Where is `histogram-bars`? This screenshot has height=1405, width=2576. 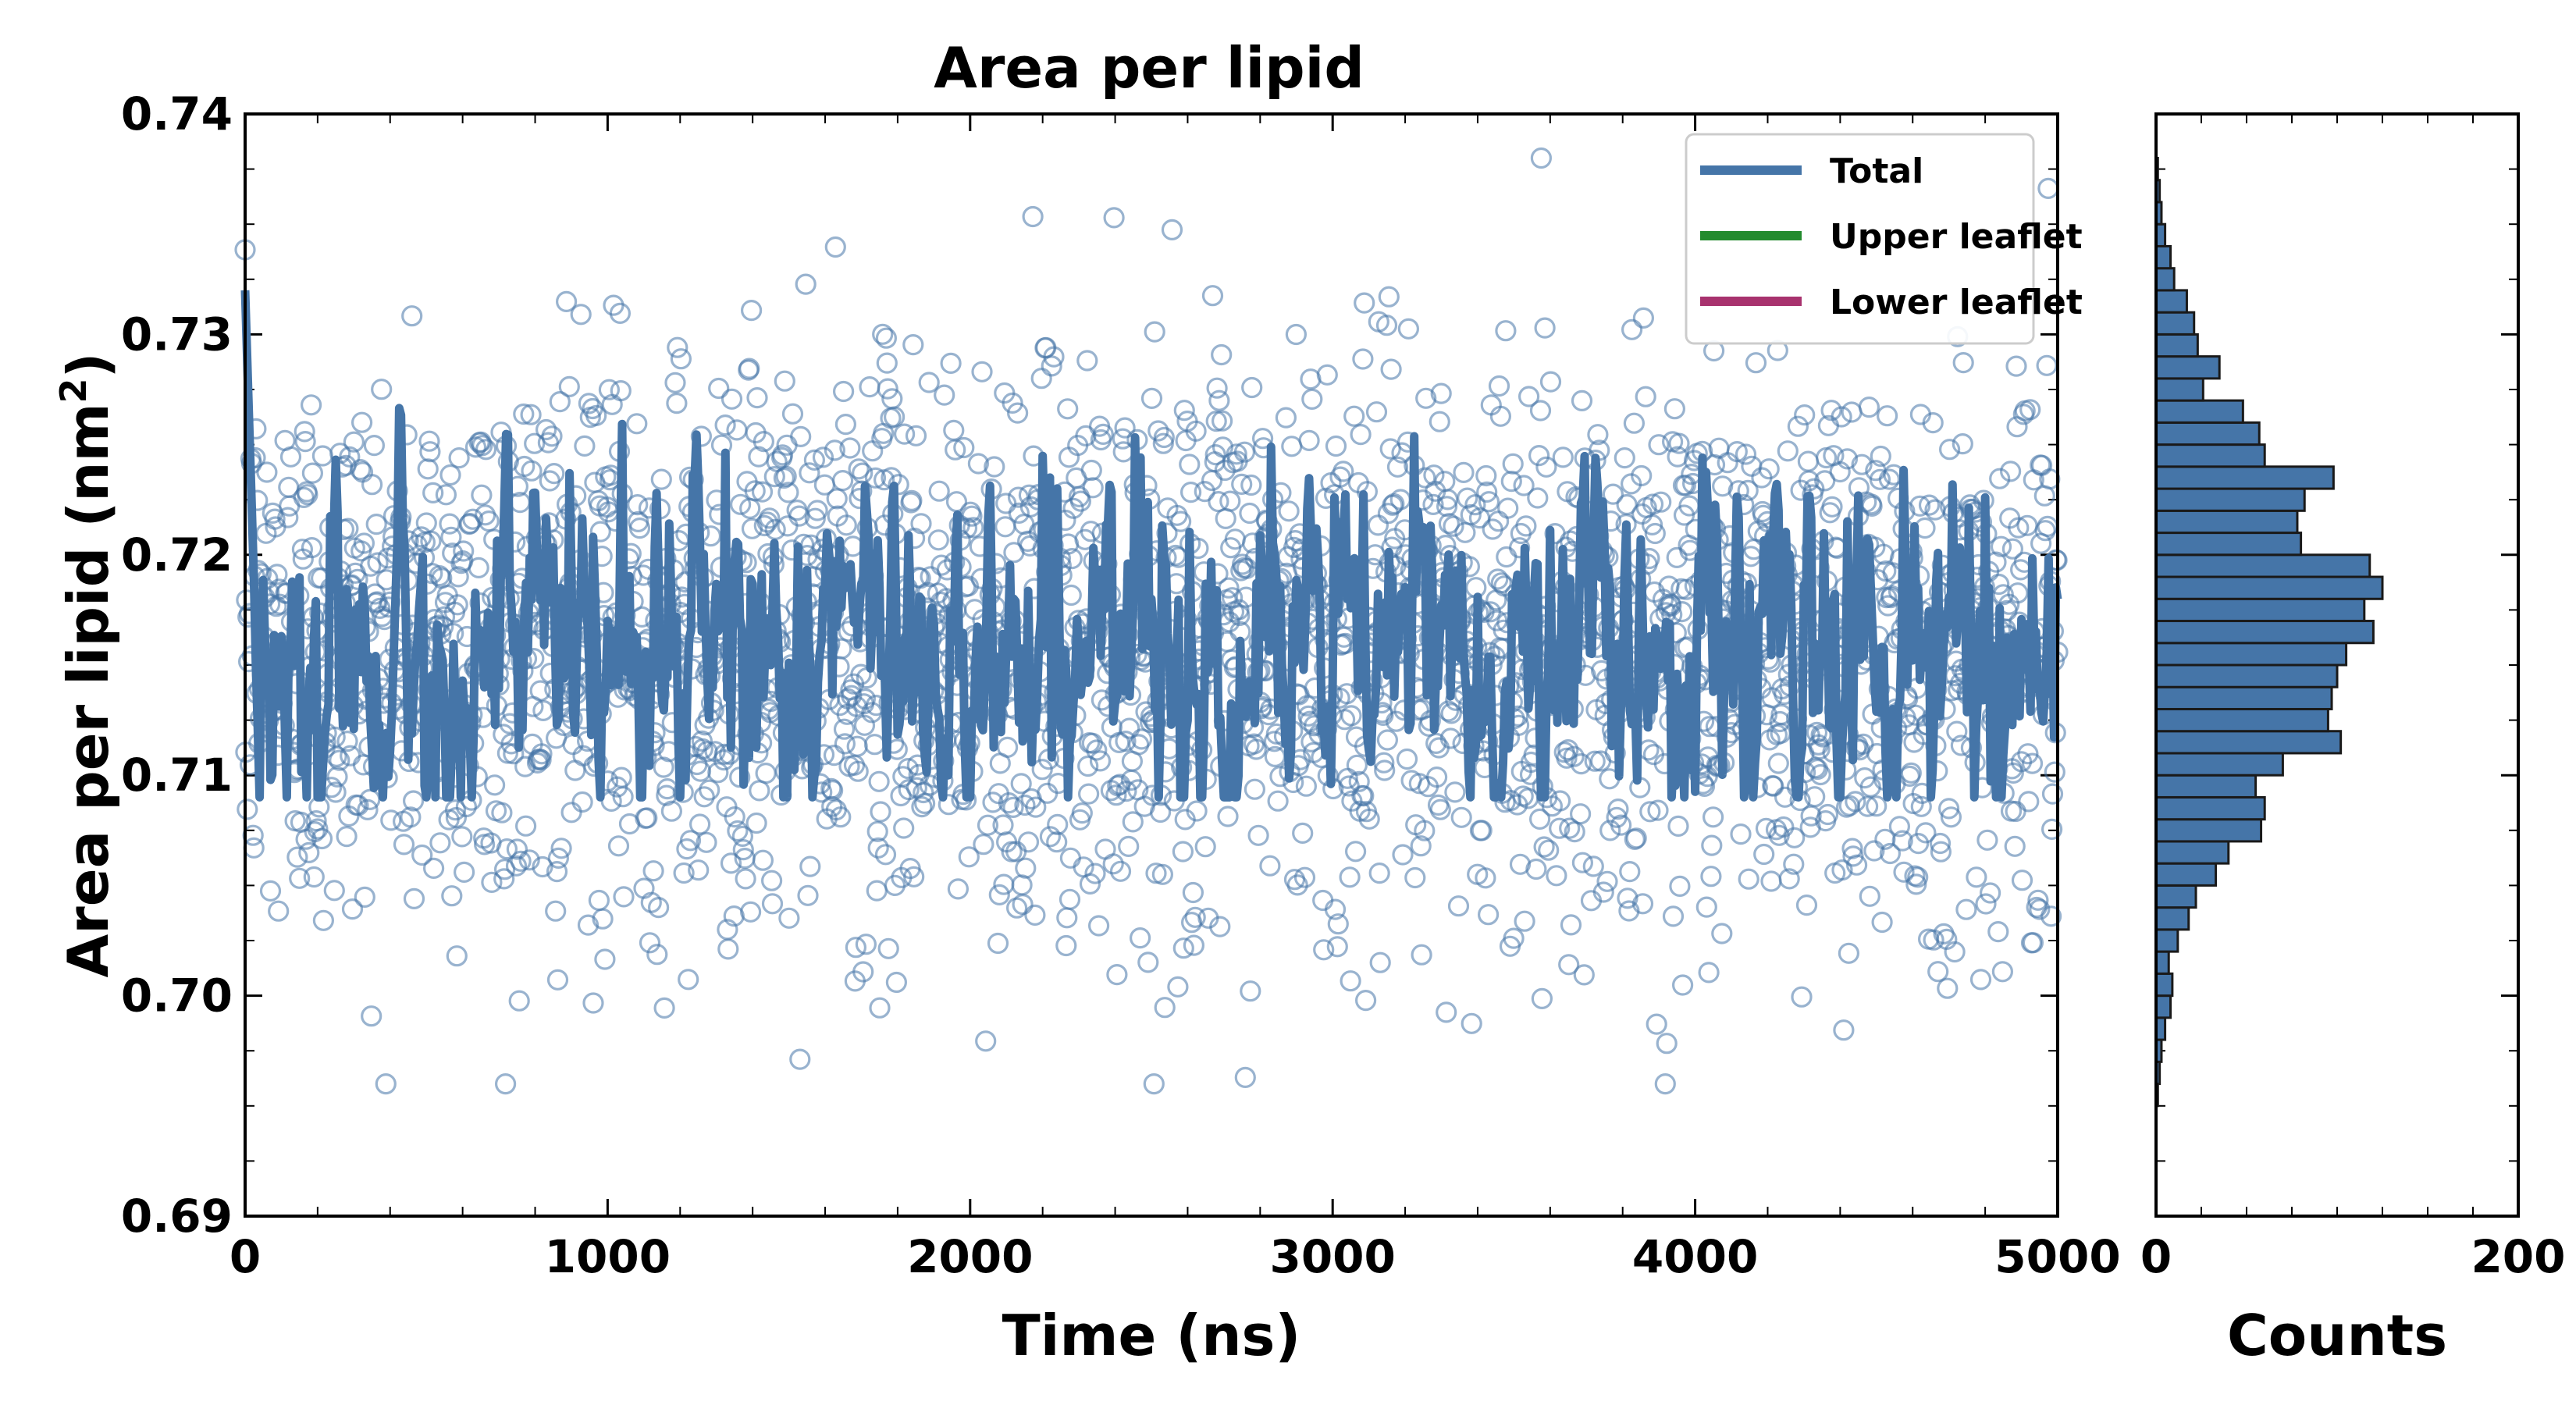
histogram-bars is located at coordinates (2269, 632).